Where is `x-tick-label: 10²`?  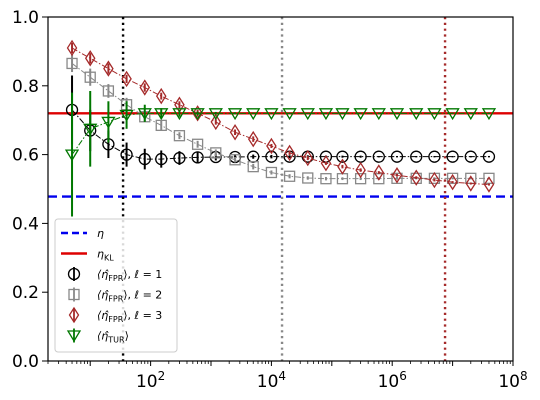 x-tick-label: 10² is located at coordinates (150, 380).